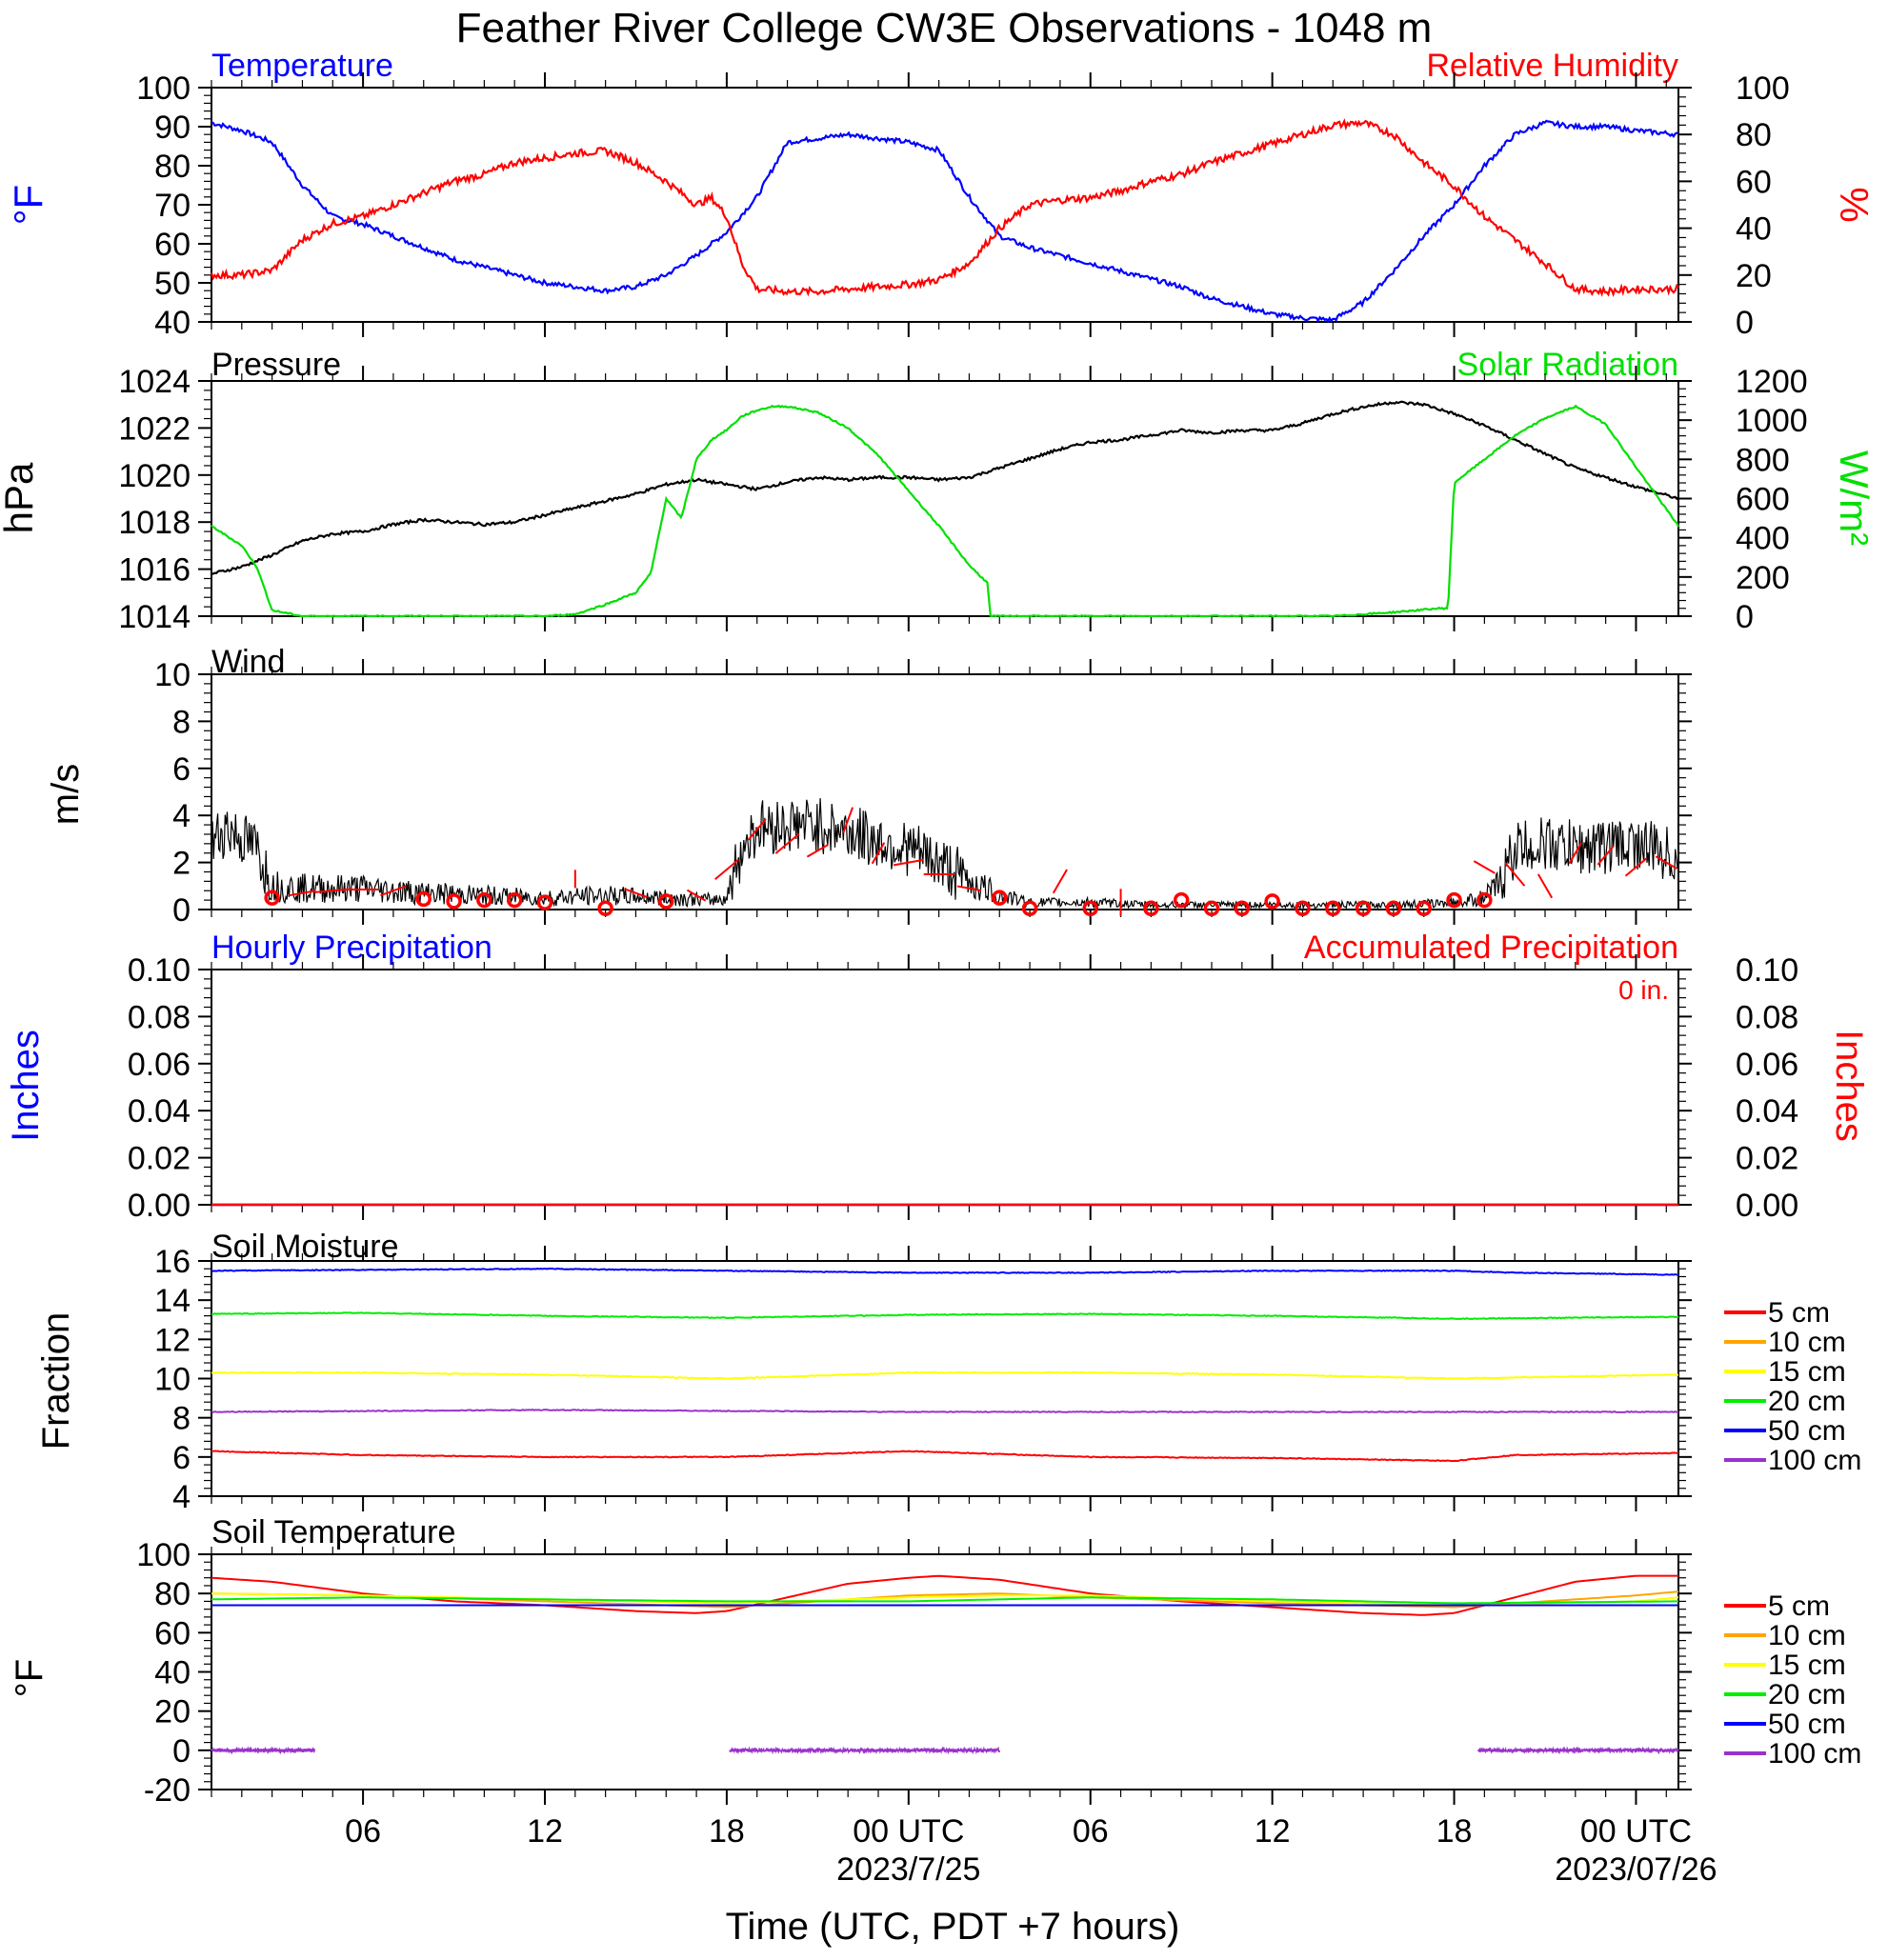 The height and width of the screenshot is (1960, 1888). What do you see at coordinates (29, 1678) in the screenshot?
I see `soil-temp-unit-label: °F` at bounding box center [29, 1678].